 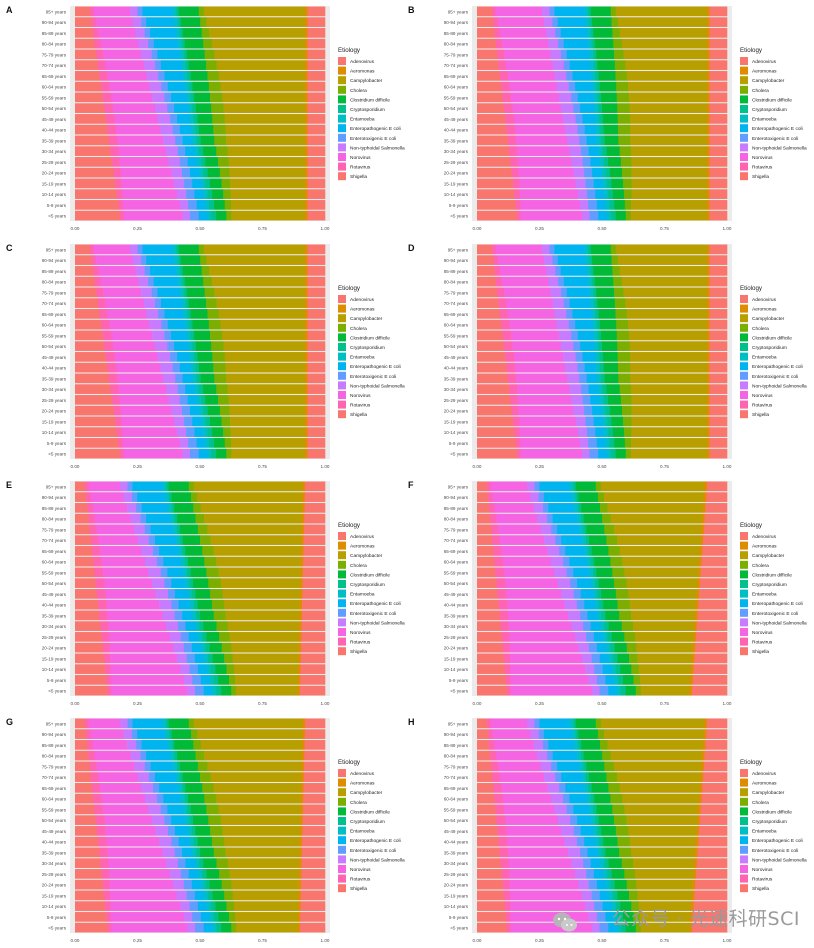 What do you see at coordinates (769, 822) in the screenshot?
I see `legend-label: Cryptosporidium` at bounding box center [769, 822].